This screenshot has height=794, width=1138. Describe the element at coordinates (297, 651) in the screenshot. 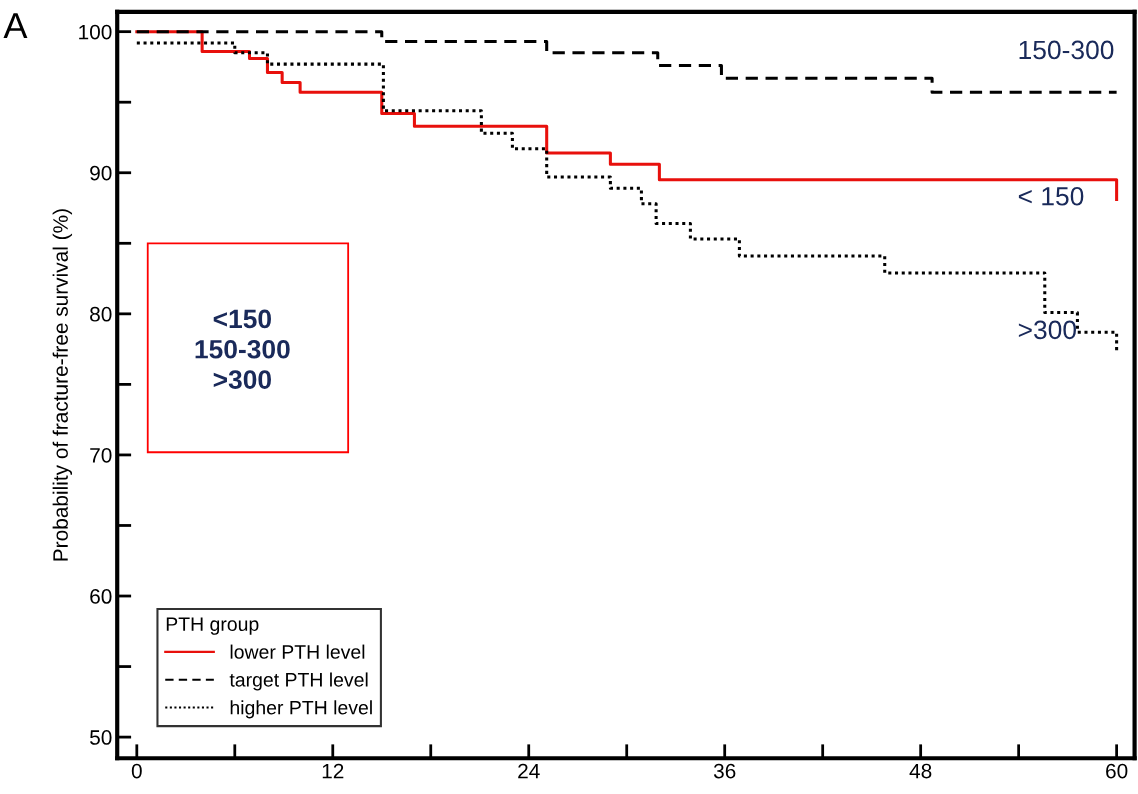

I see `legend-label: lower PTH level` at that location.